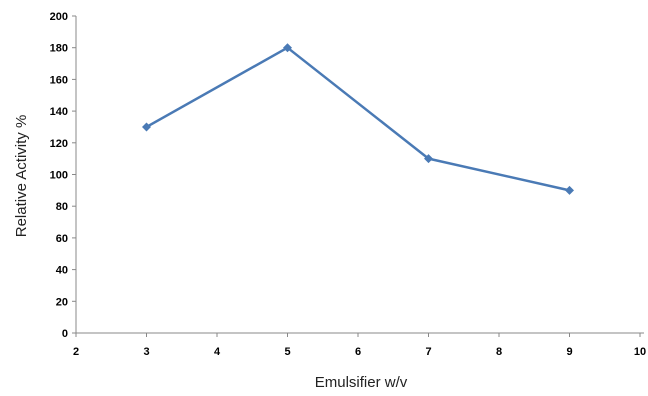 Image resolution: width=648 pixels, height=396 pixels. I want to click on y-axis-ticks: 0 20 40 60 80 100 120 140 160 180 200, so click(63, 175).